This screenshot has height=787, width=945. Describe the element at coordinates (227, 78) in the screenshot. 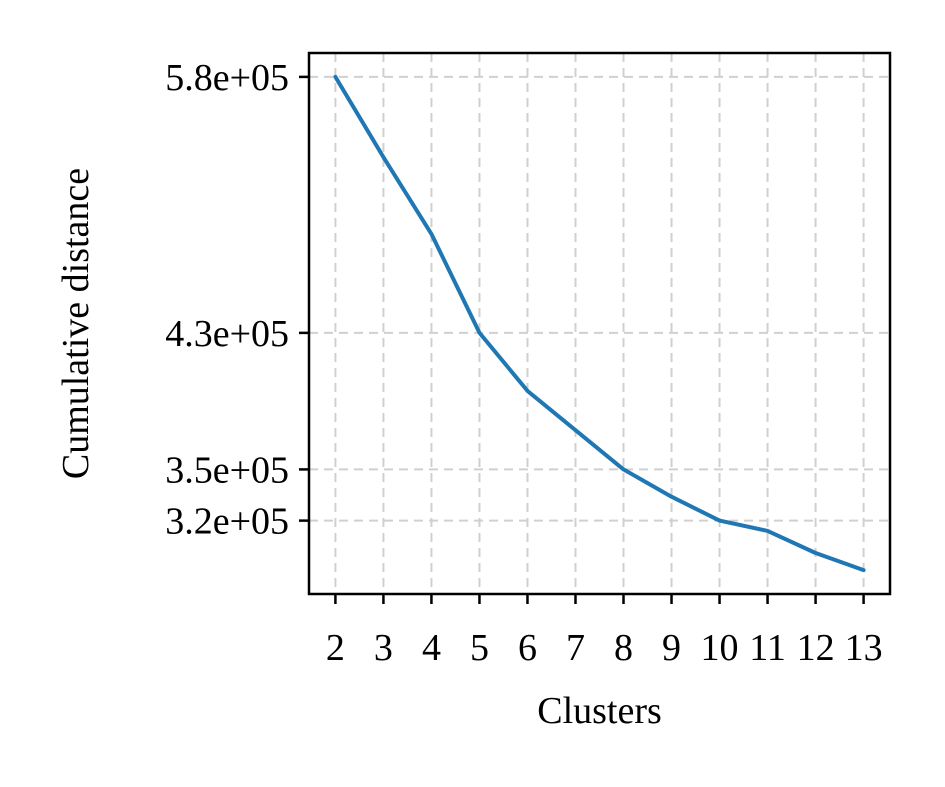

I see `y-tick-label: 5.8e+05` at that location.